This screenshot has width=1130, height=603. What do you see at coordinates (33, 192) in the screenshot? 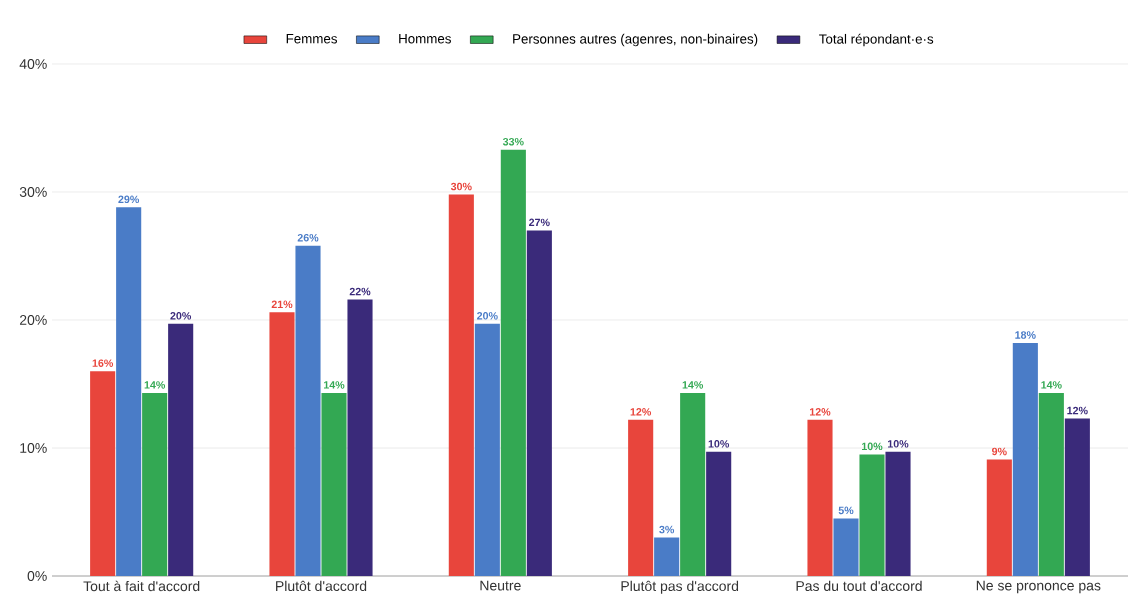
I see `y-tick-label: 30%` at bounding box center [33, 192].